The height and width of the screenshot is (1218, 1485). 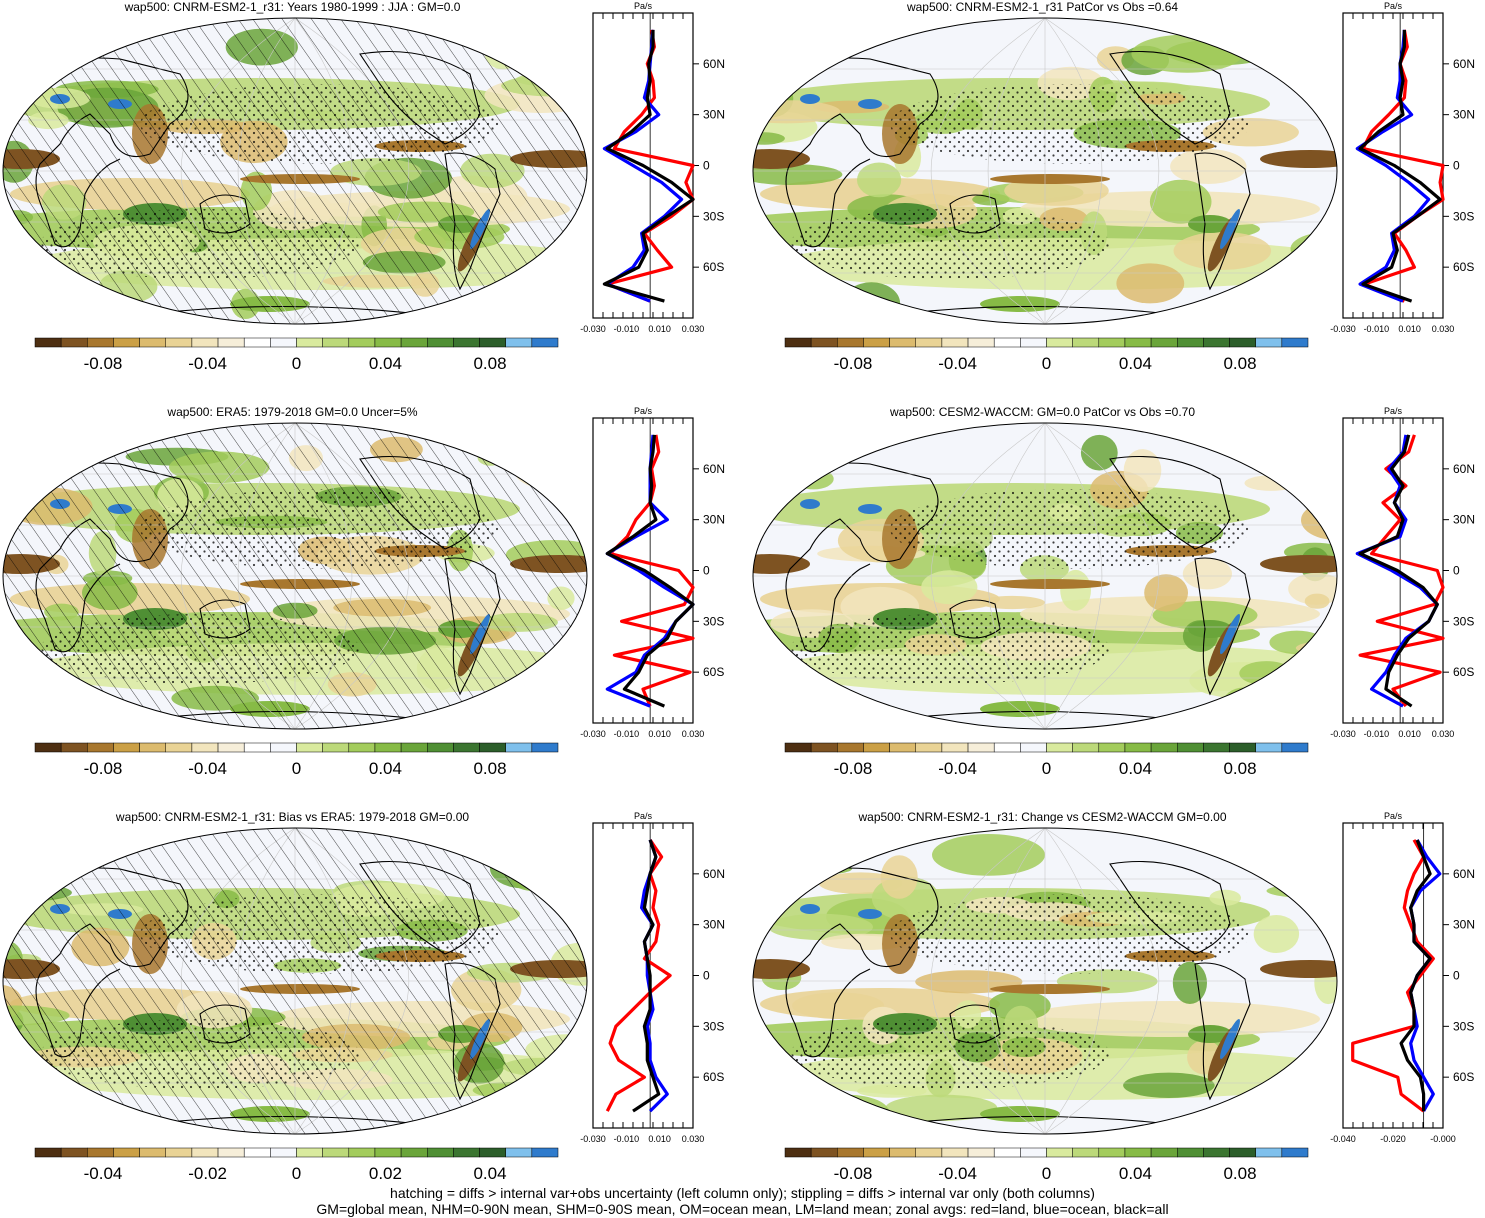 What do you see at coordinates (713, 1026) in the screenshot?
I see `zonal-lat-label: 30S` at bounding box center [713, 1026].